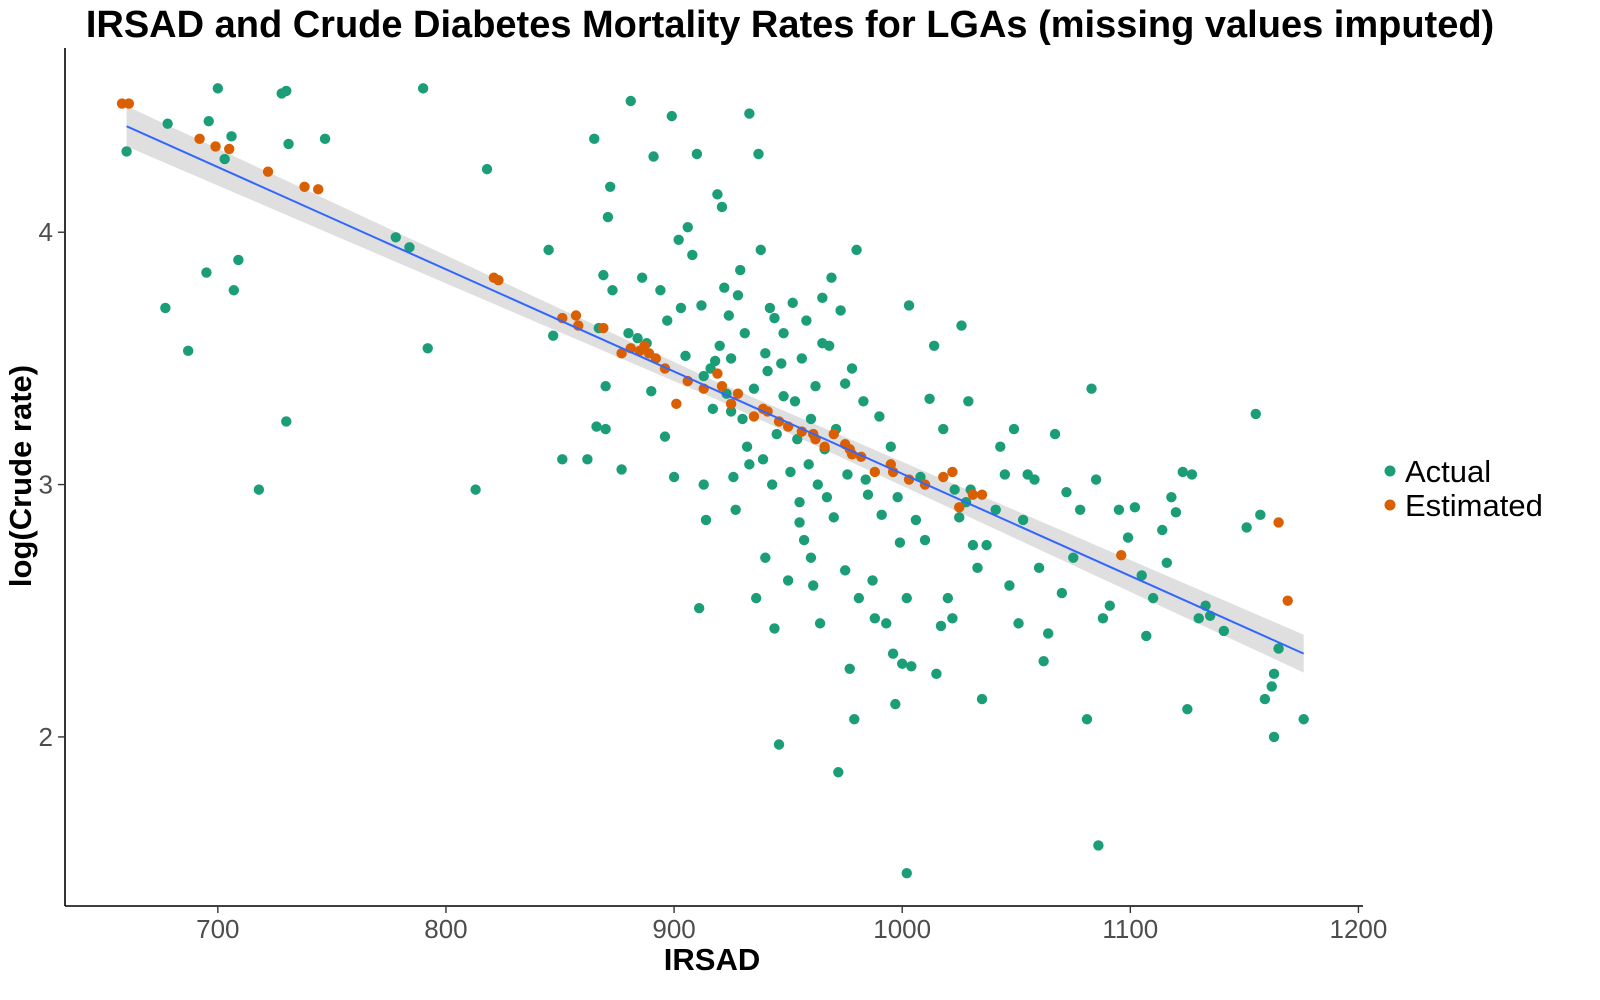 The image size is (1600, 1000). What do you see at coordinates (673, 929) in the screenshot?
I see `x-tick-label: 900` at bounding box center [673, 929].